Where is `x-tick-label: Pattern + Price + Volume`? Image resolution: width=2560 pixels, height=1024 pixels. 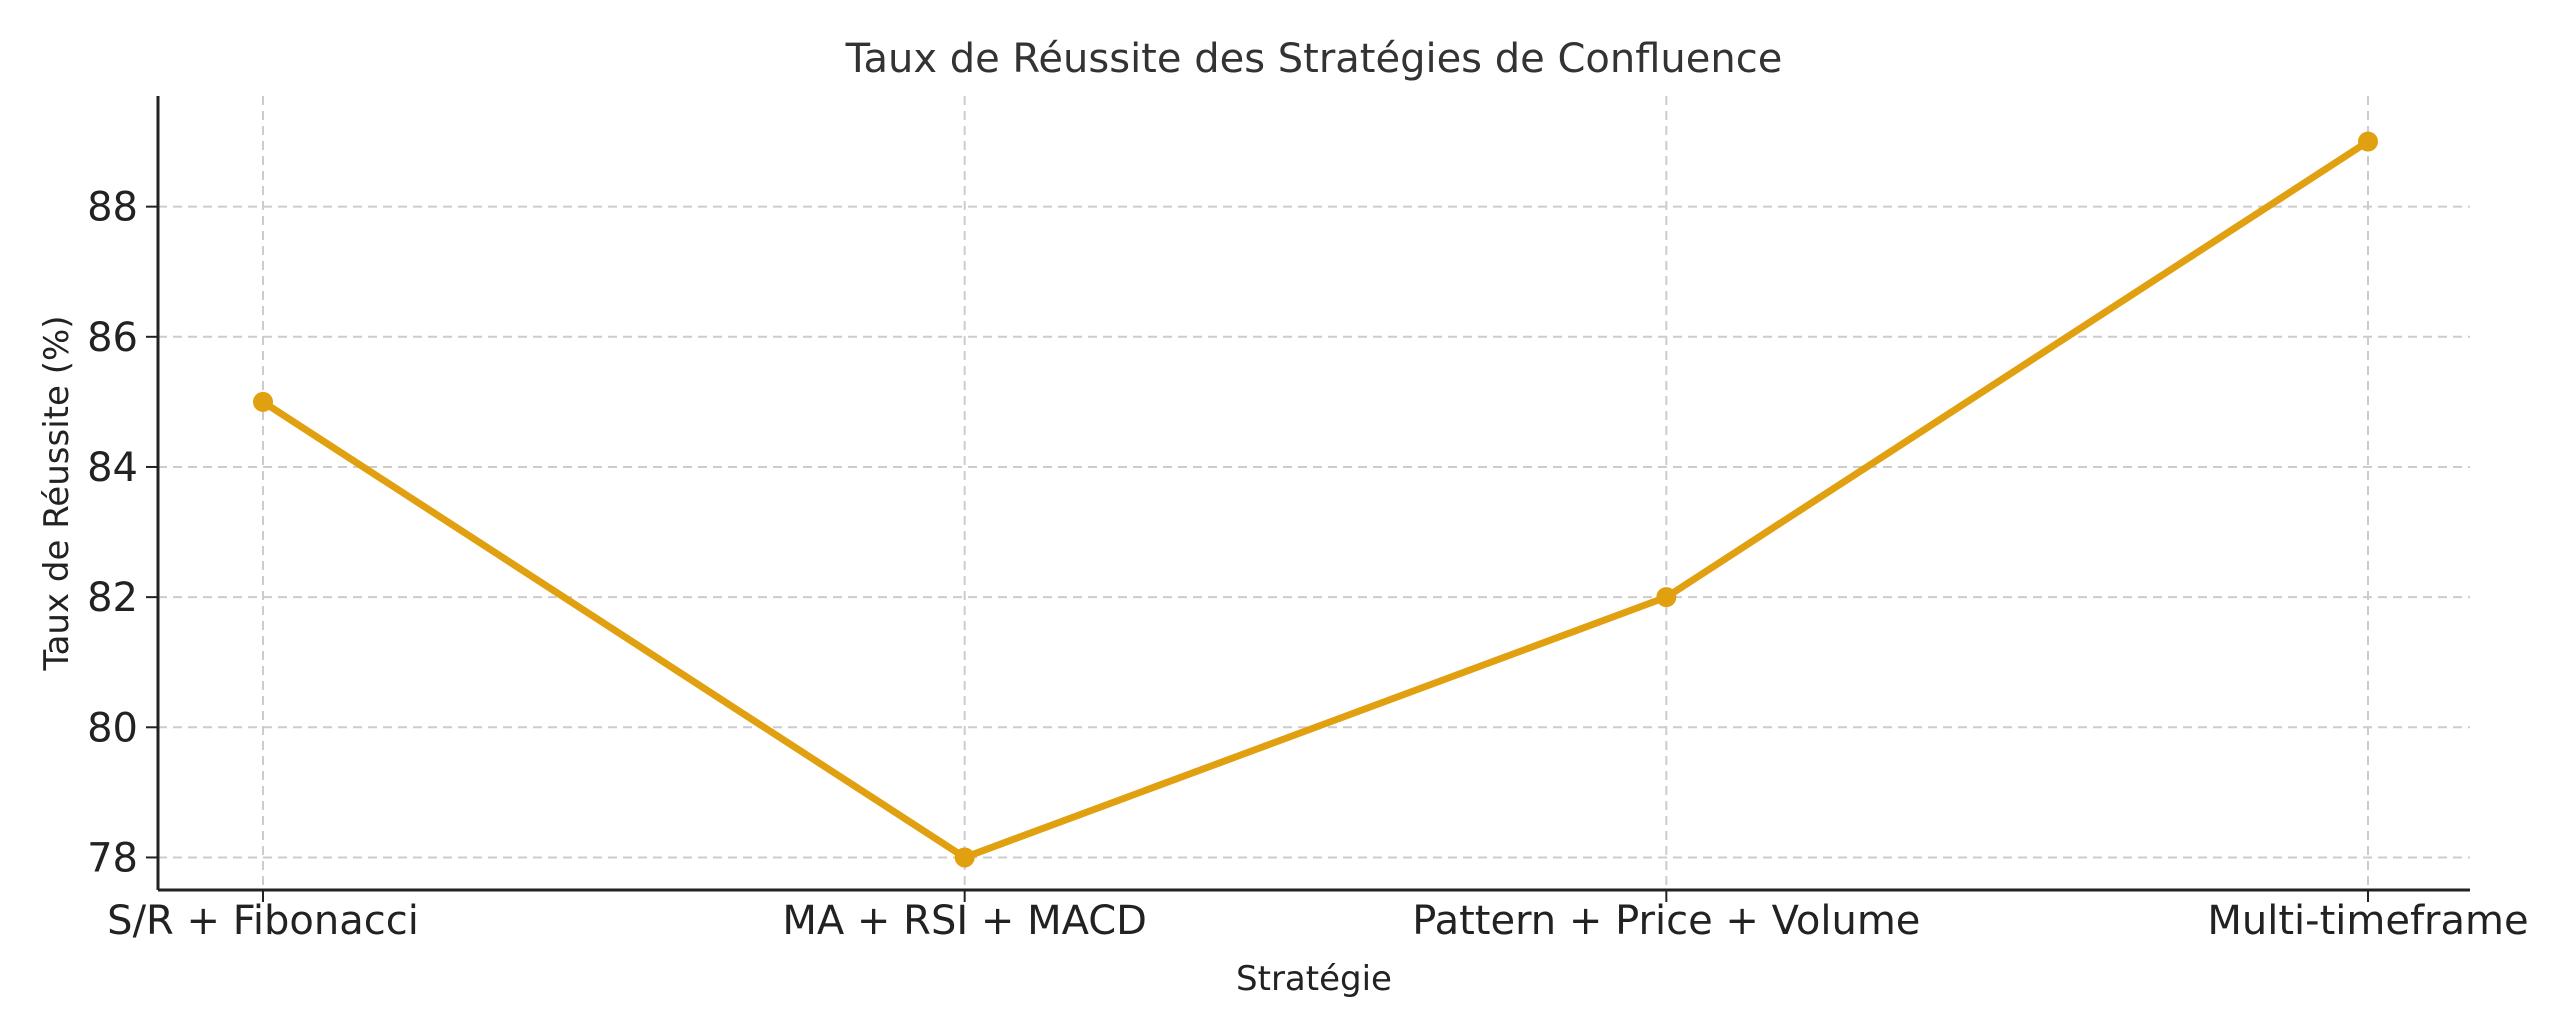 x-tick-label: Pattern + Price + Volume is located at coordinates (1666, 921).